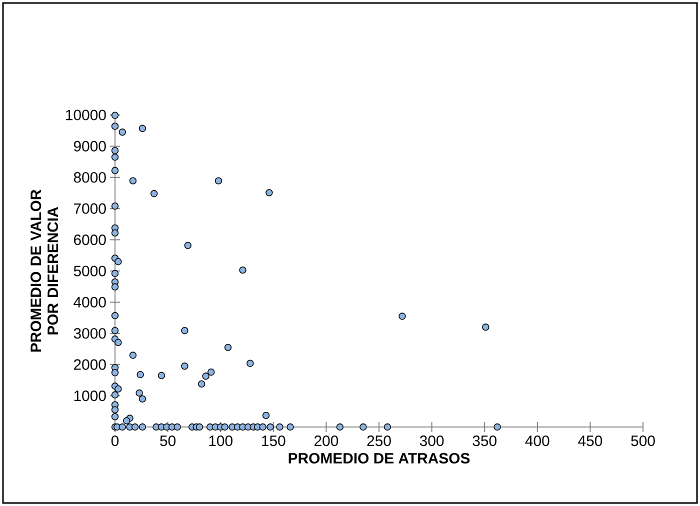 The height and width of the screenshot is (506, 700). What do you see at coordinates (90, 364) in the screenshot?
I see `y-tick-label: 2000` at bounding box center [90, 364].